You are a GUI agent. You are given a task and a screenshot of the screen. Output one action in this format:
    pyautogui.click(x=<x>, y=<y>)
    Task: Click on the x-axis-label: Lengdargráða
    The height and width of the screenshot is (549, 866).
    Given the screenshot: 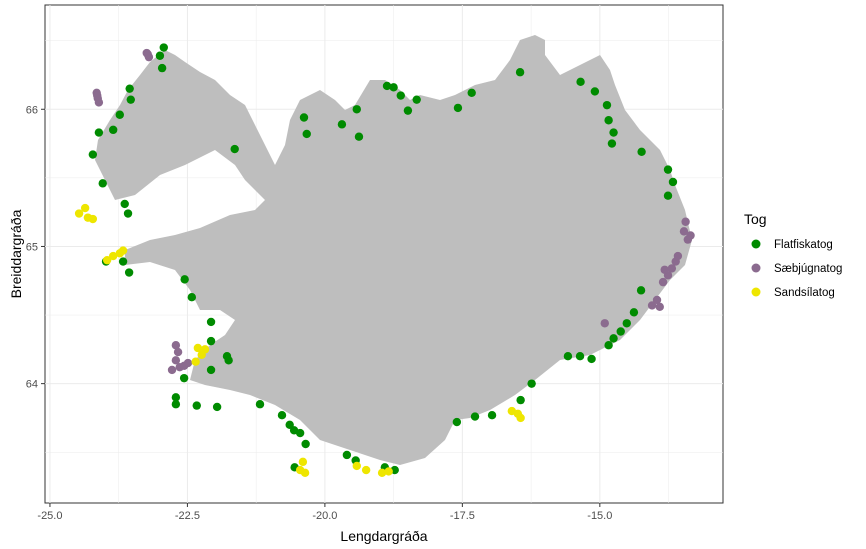 What is the action you would take?
    pyautogui.click(x=383, y=536)
    